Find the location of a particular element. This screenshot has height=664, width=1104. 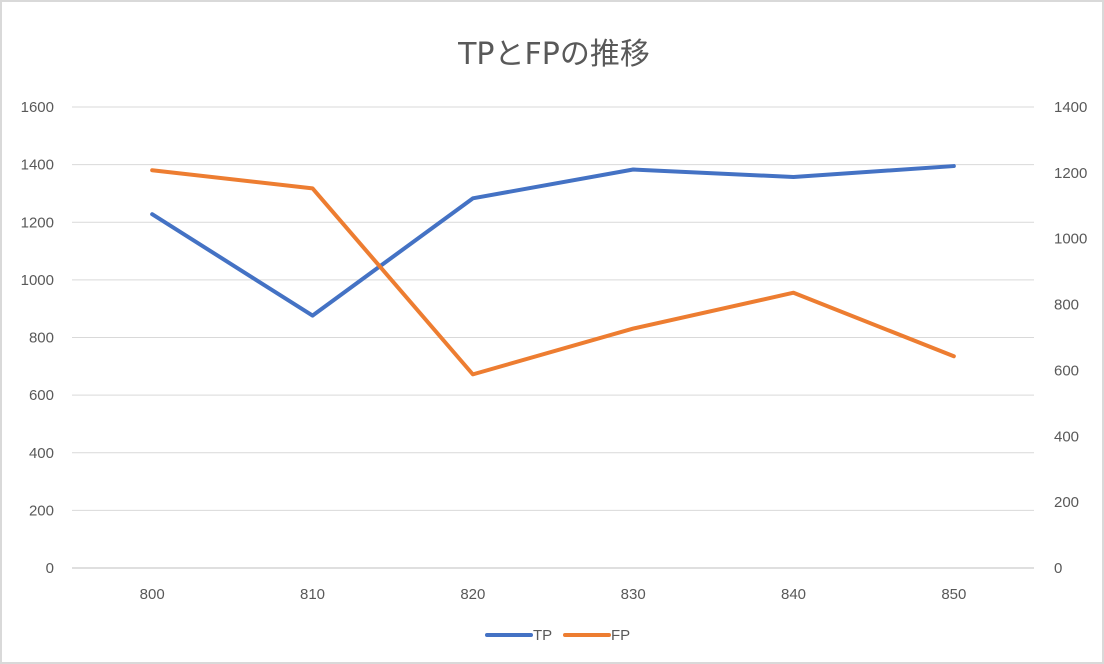

right-tick-label: 1400 is located at coordinates (1070, 107).